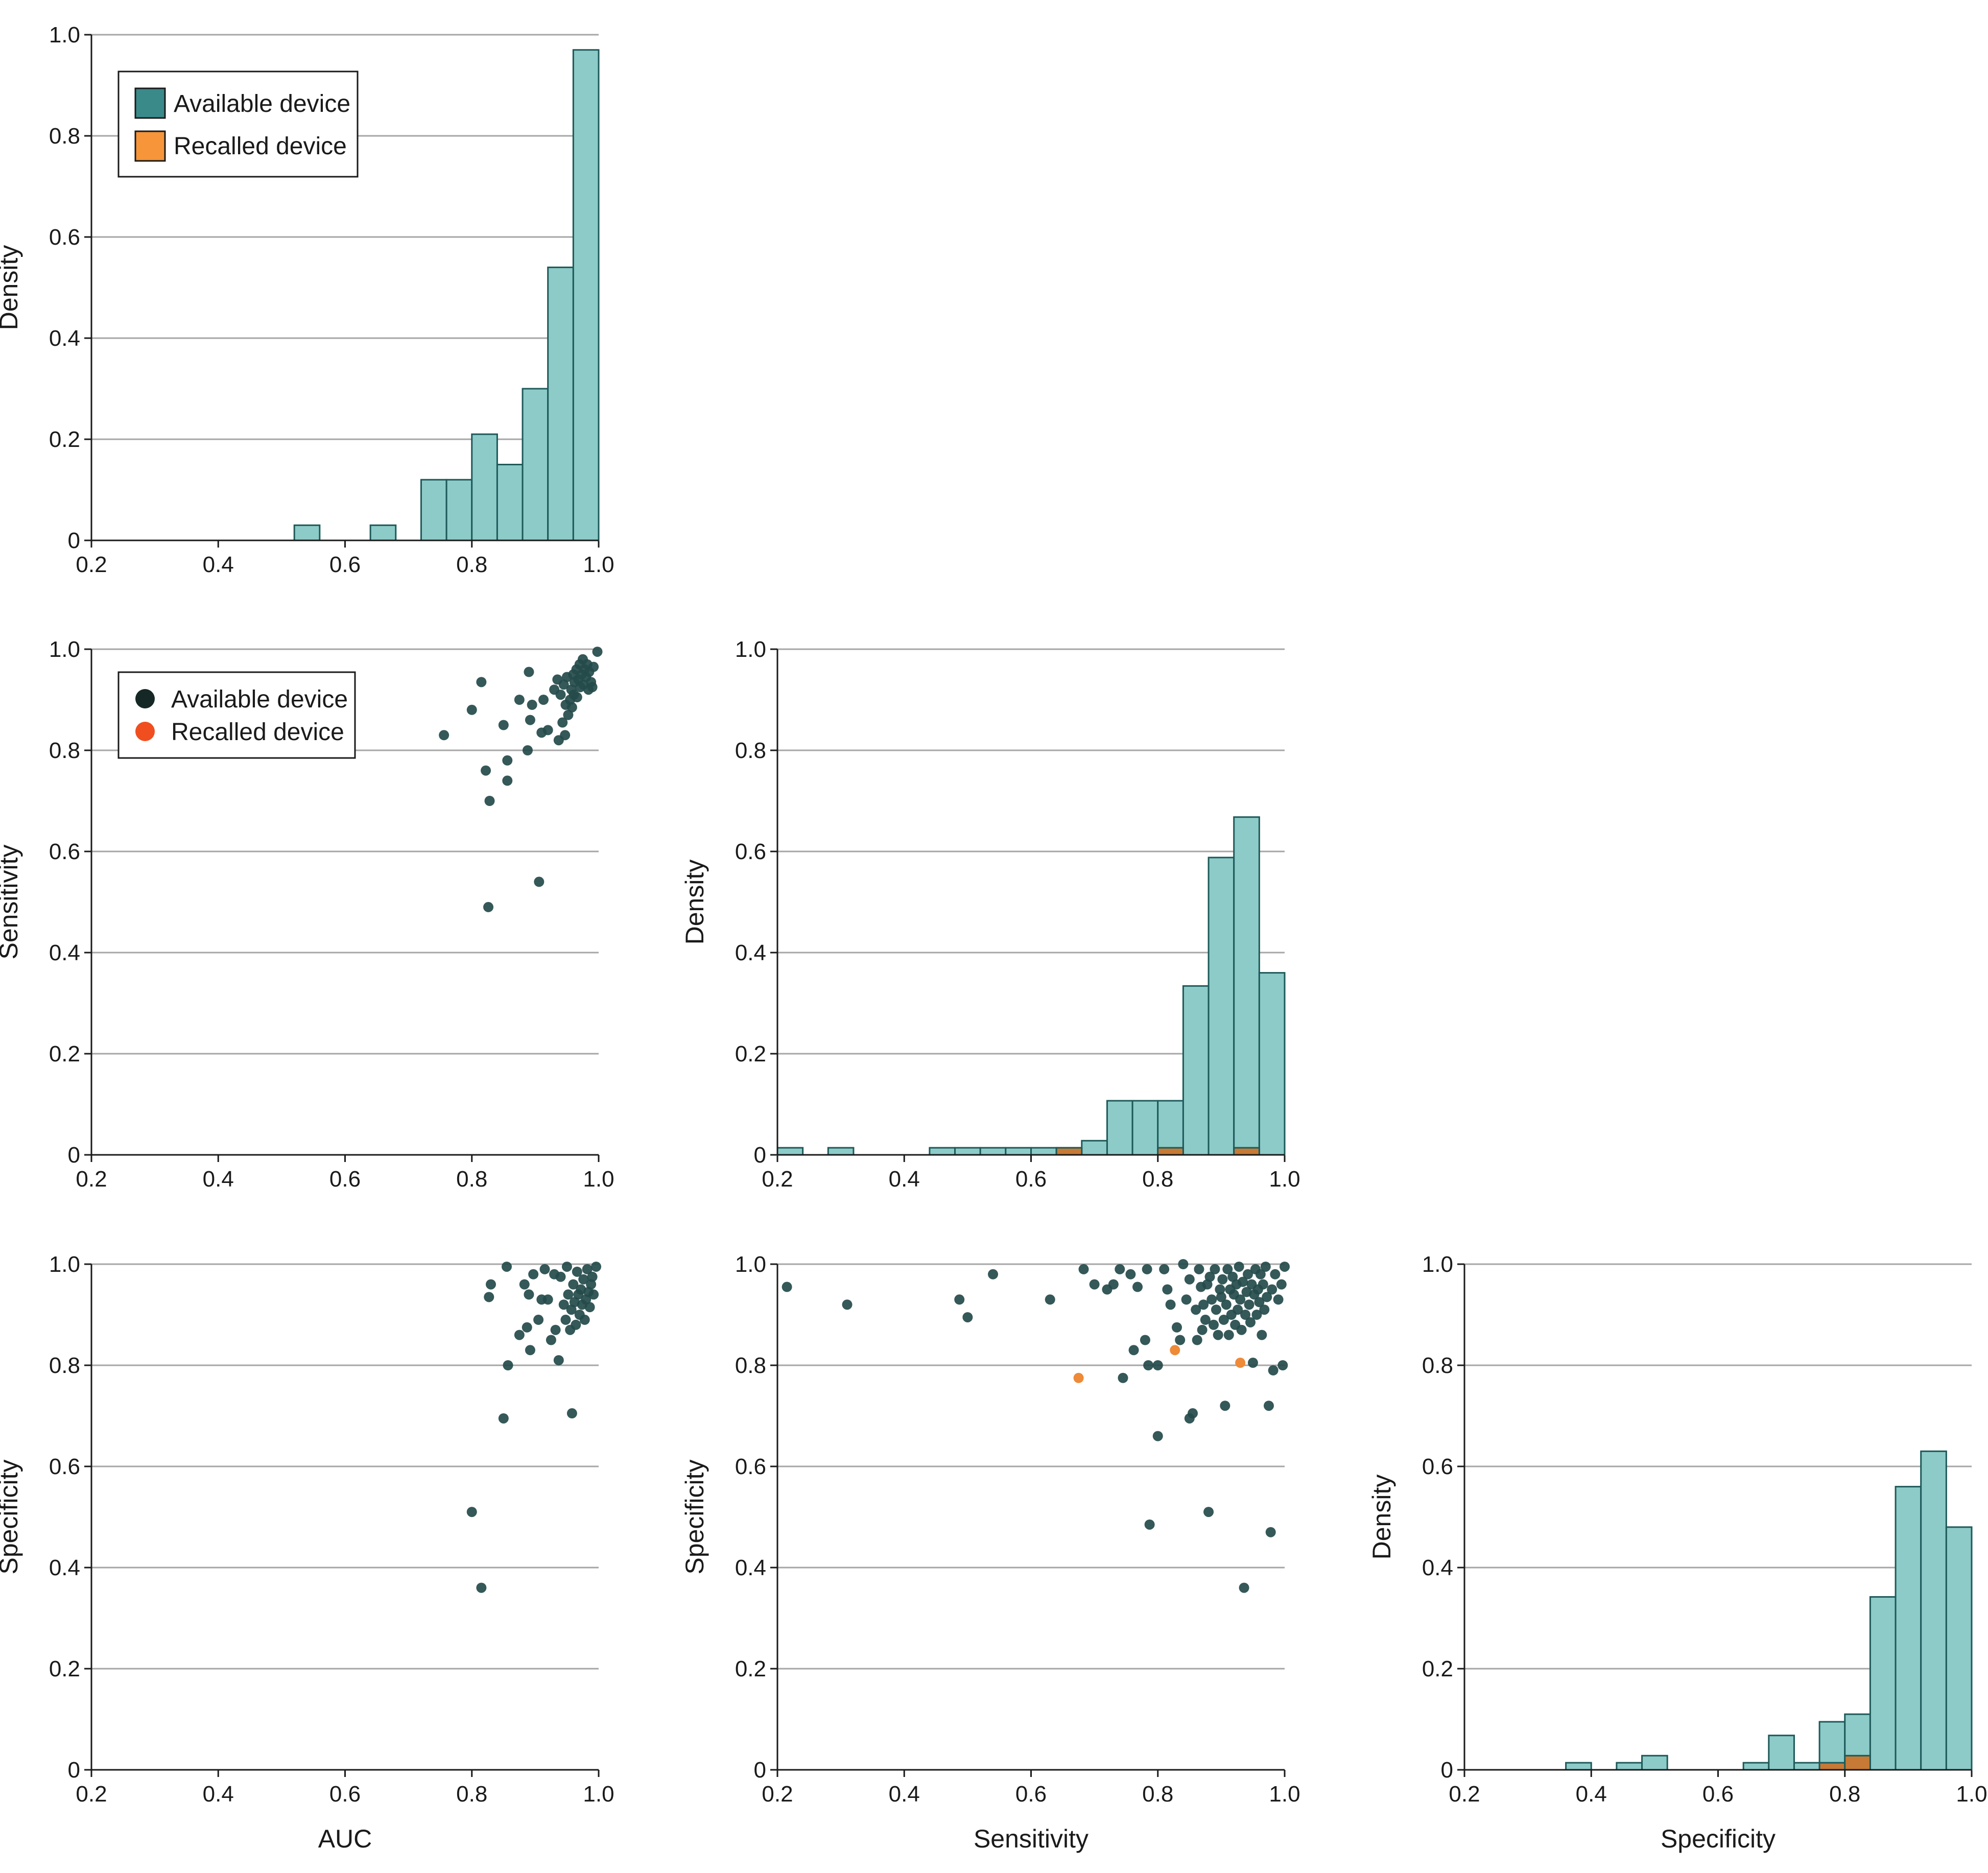 Image resolution: width=1988 pixels, height=1873 pixels. Describe the element at coordinates (1031, 1839) in the screenshot. I see `x-axis-title: Sensitivity` at that location.